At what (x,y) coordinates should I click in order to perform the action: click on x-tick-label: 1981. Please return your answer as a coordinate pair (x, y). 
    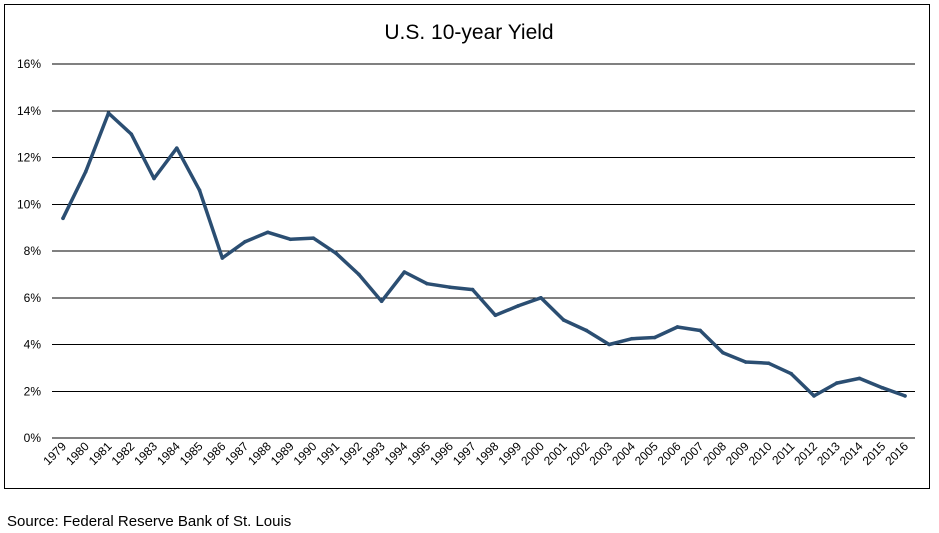
    Looking at the image, I should click on (100, 453).